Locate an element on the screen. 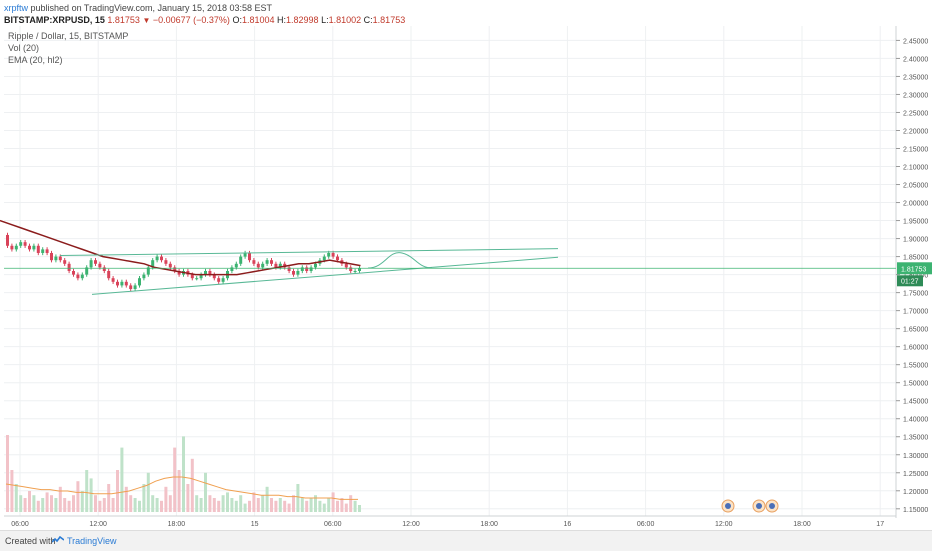 Image resolution: width=932 pixels, height=551 pixels. y-tick-label: 2.15000 is located at coordinates (915, 150).